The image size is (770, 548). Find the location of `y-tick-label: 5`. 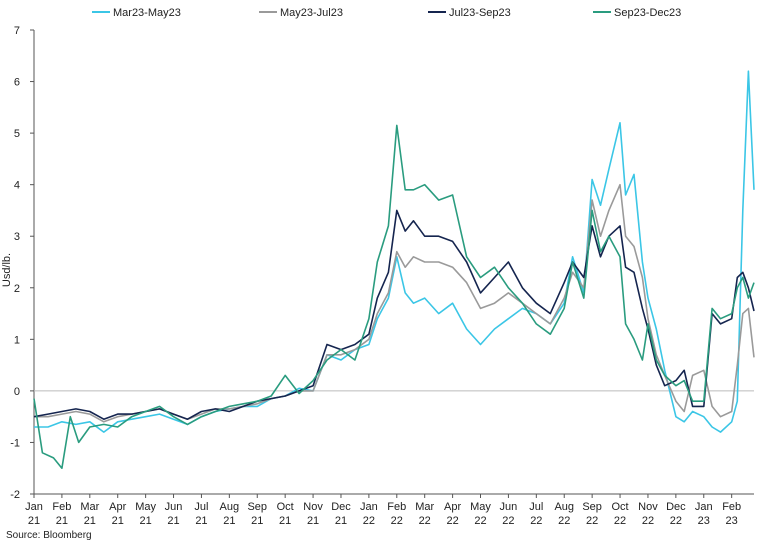

y-tick-label: 5 is located at coordinates (17, 134).